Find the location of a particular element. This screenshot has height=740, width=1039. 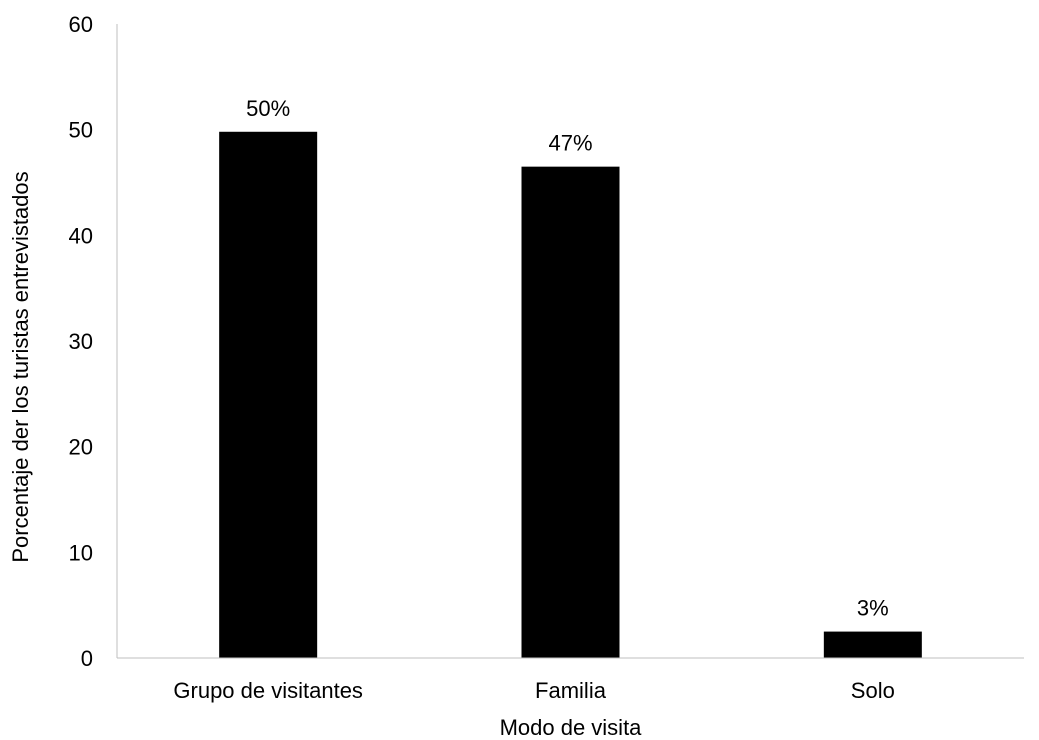

y-tick-label: 40 is located at coordinates (81, 235).